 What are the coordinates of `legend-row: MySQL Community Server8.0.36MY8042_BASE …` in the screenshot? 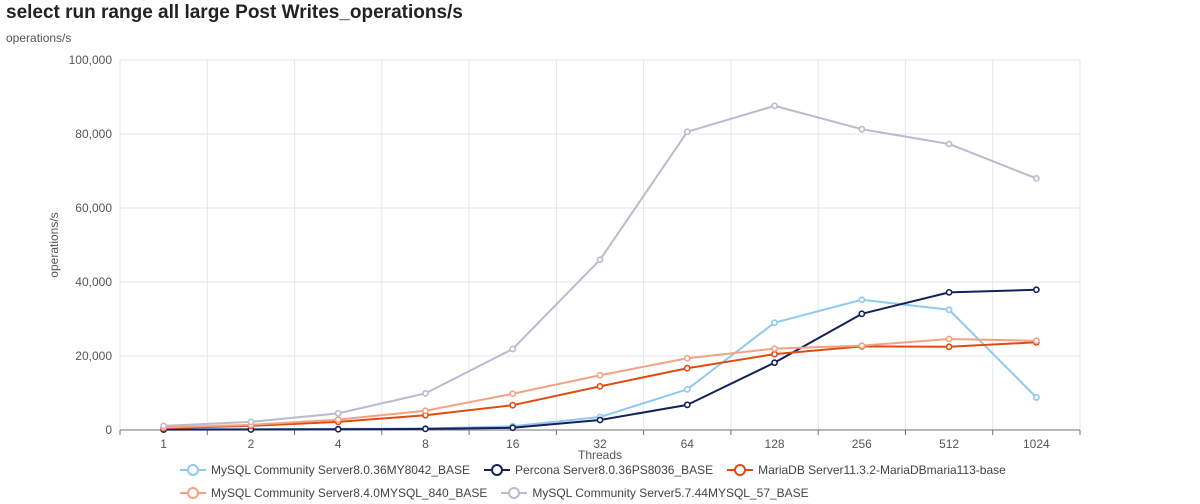 It's located at (630, 469).